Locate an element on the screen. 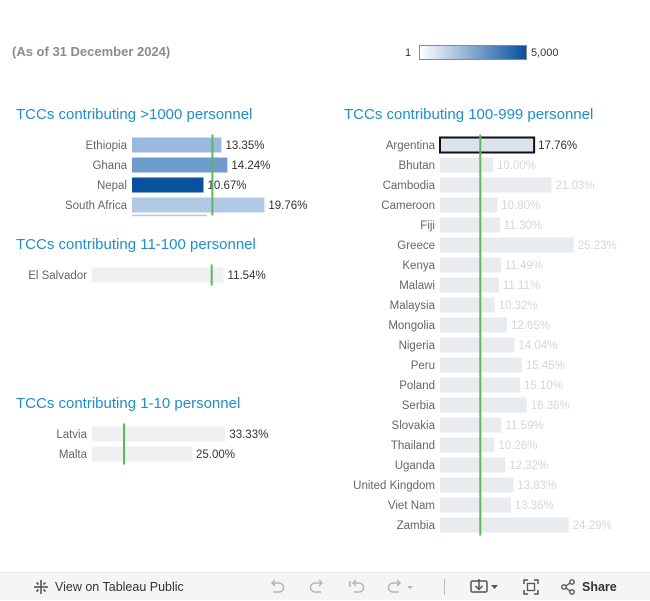 The image size is (650, 601). category-label-uganda: Uganda is located at coordinates (415, 466).